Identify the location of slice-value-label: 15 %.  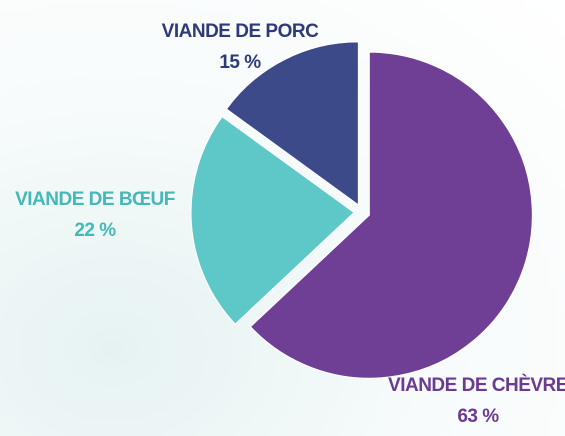
(240, 62).